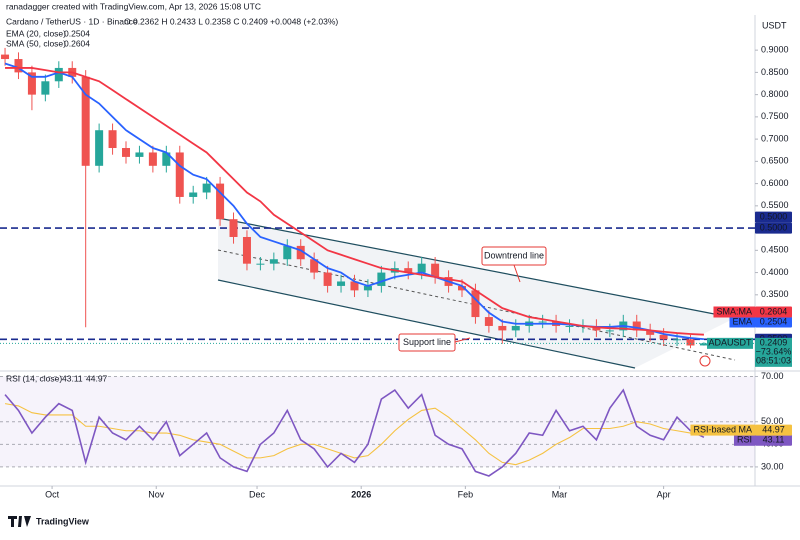 The width and height of the screenshot is (800, 540). Describe the element at coordinates (775, 205) in the screenshot. I see `y-tick-label: 0.5500` at that location.